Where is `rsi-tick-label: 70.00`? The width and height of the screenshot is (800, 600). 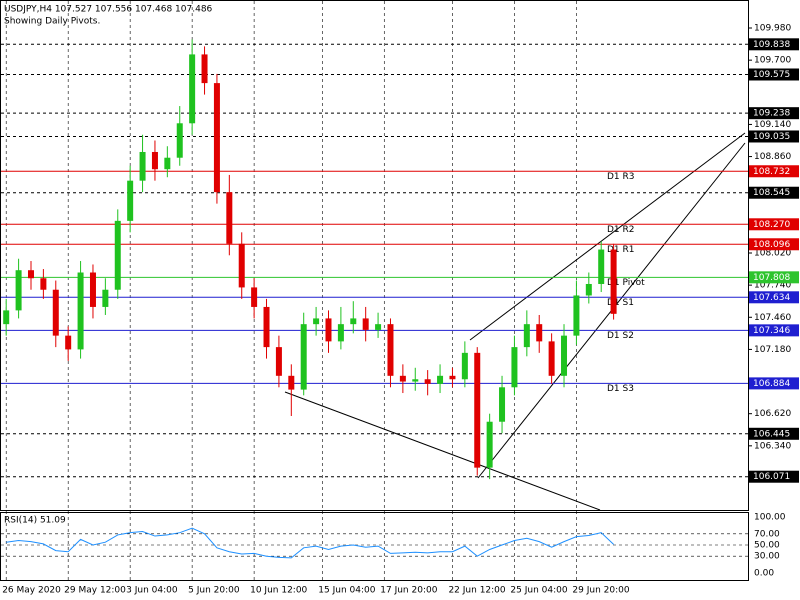 rsi-tick-label: 70.00 is located at coordinates (767, 534).